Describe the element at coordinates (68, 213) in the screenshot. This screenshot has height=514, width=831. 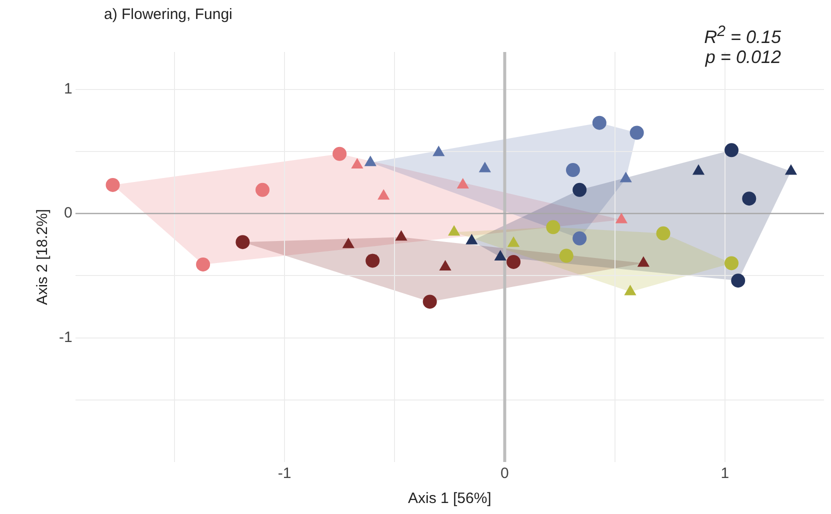
I see `y-tick-label: 0` at that location.